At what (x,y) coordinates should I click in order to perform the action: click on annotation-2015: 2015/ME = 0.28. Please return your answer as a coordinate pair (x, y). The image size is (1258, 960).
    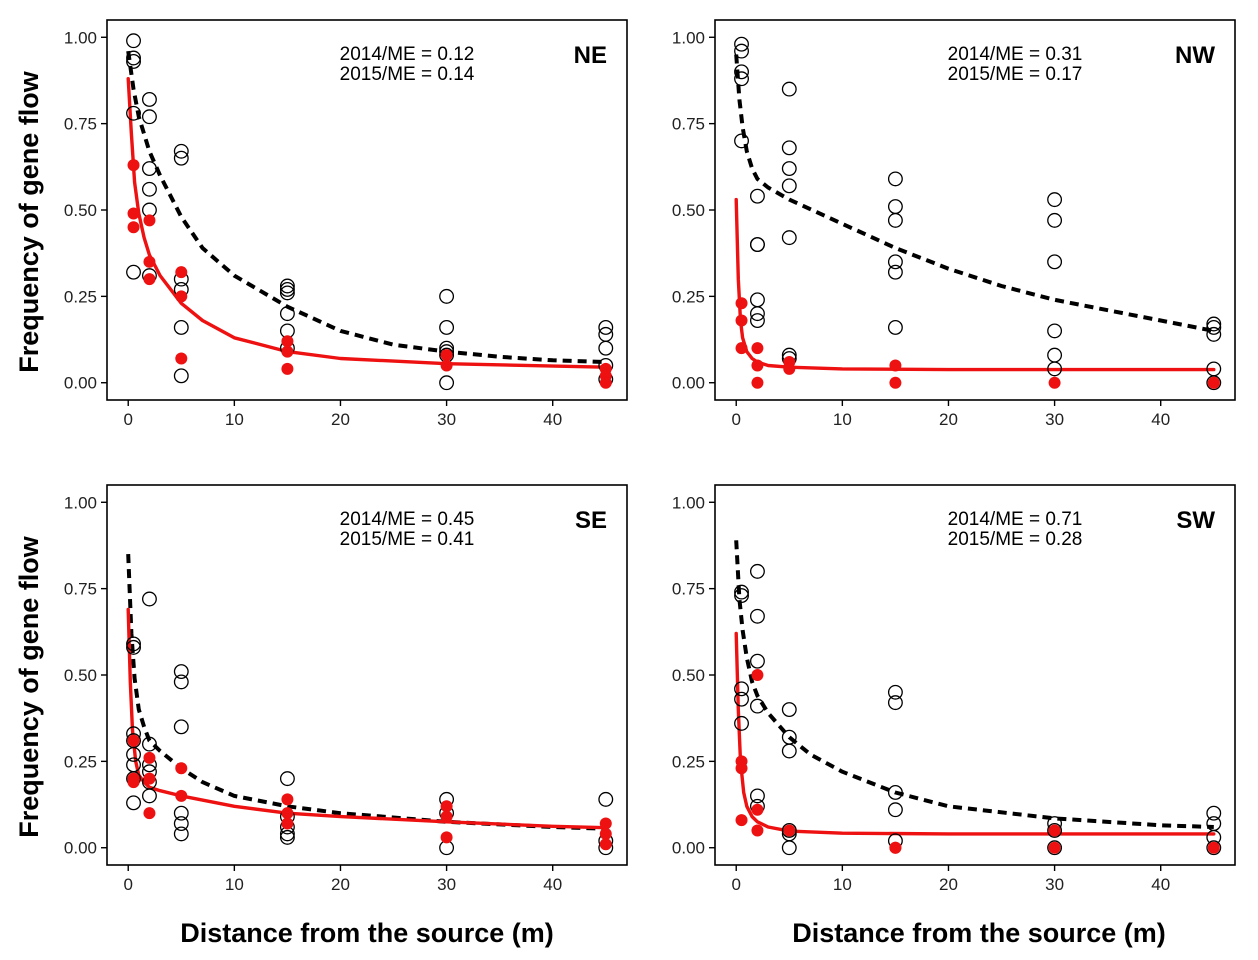
    Looking at the image, I should click on (1015, 539).